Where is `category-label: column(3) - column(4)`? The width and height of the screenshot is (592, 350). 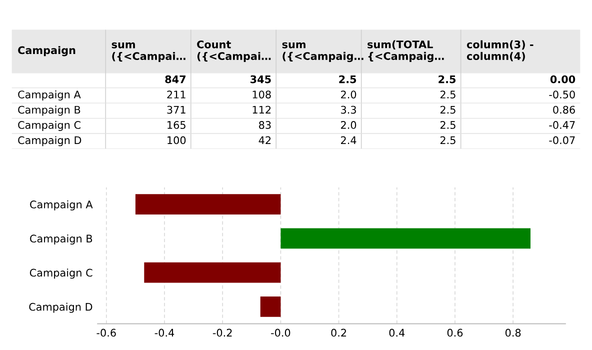
category-label: column(3) - column(4) is located at coordinates (500, 51).